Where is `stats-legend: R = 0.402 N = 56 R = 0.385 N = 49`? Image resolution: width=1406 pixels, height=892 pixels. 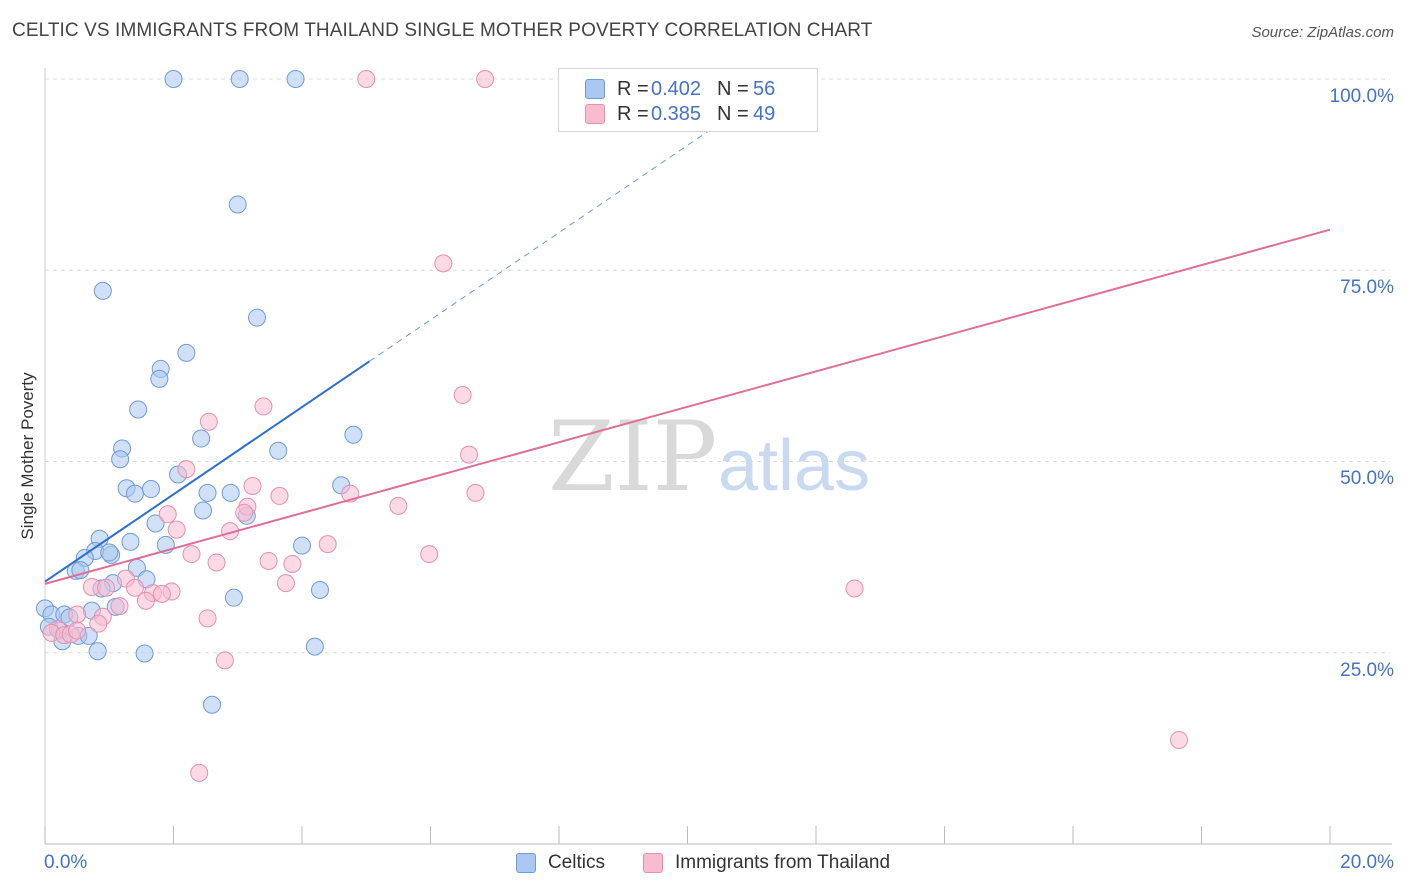 stats-legend: R = 0.402 N = 56 R = 0.385 N = 49 is located at coordinates (688, 100).